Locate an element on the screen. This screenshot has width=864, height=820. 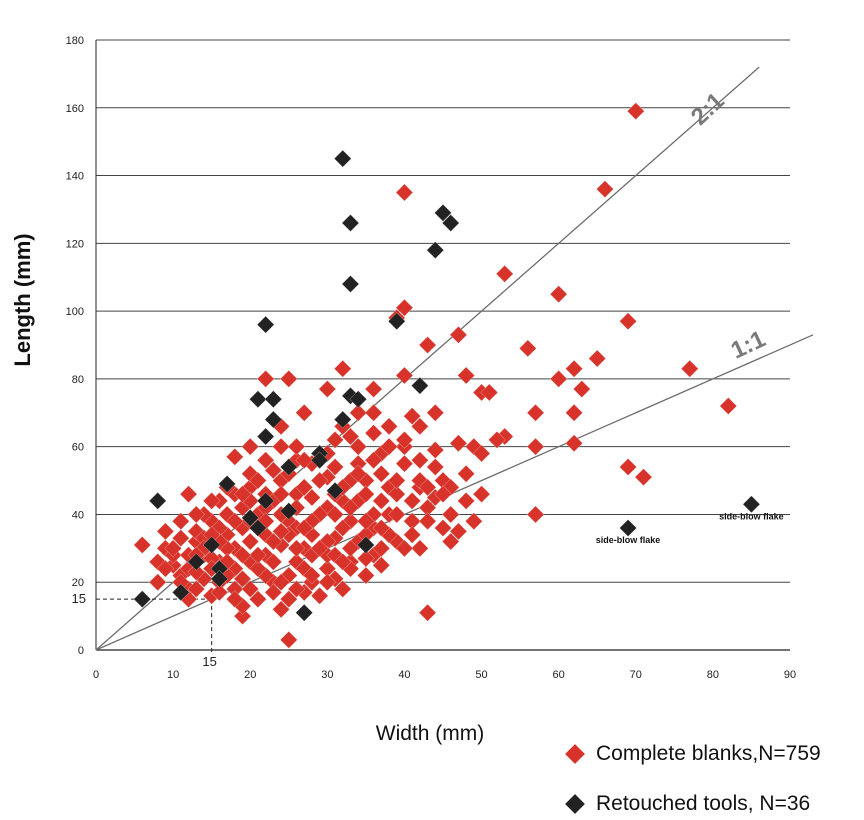
x-tick-label: 30 is located at coordinates (327, 675).